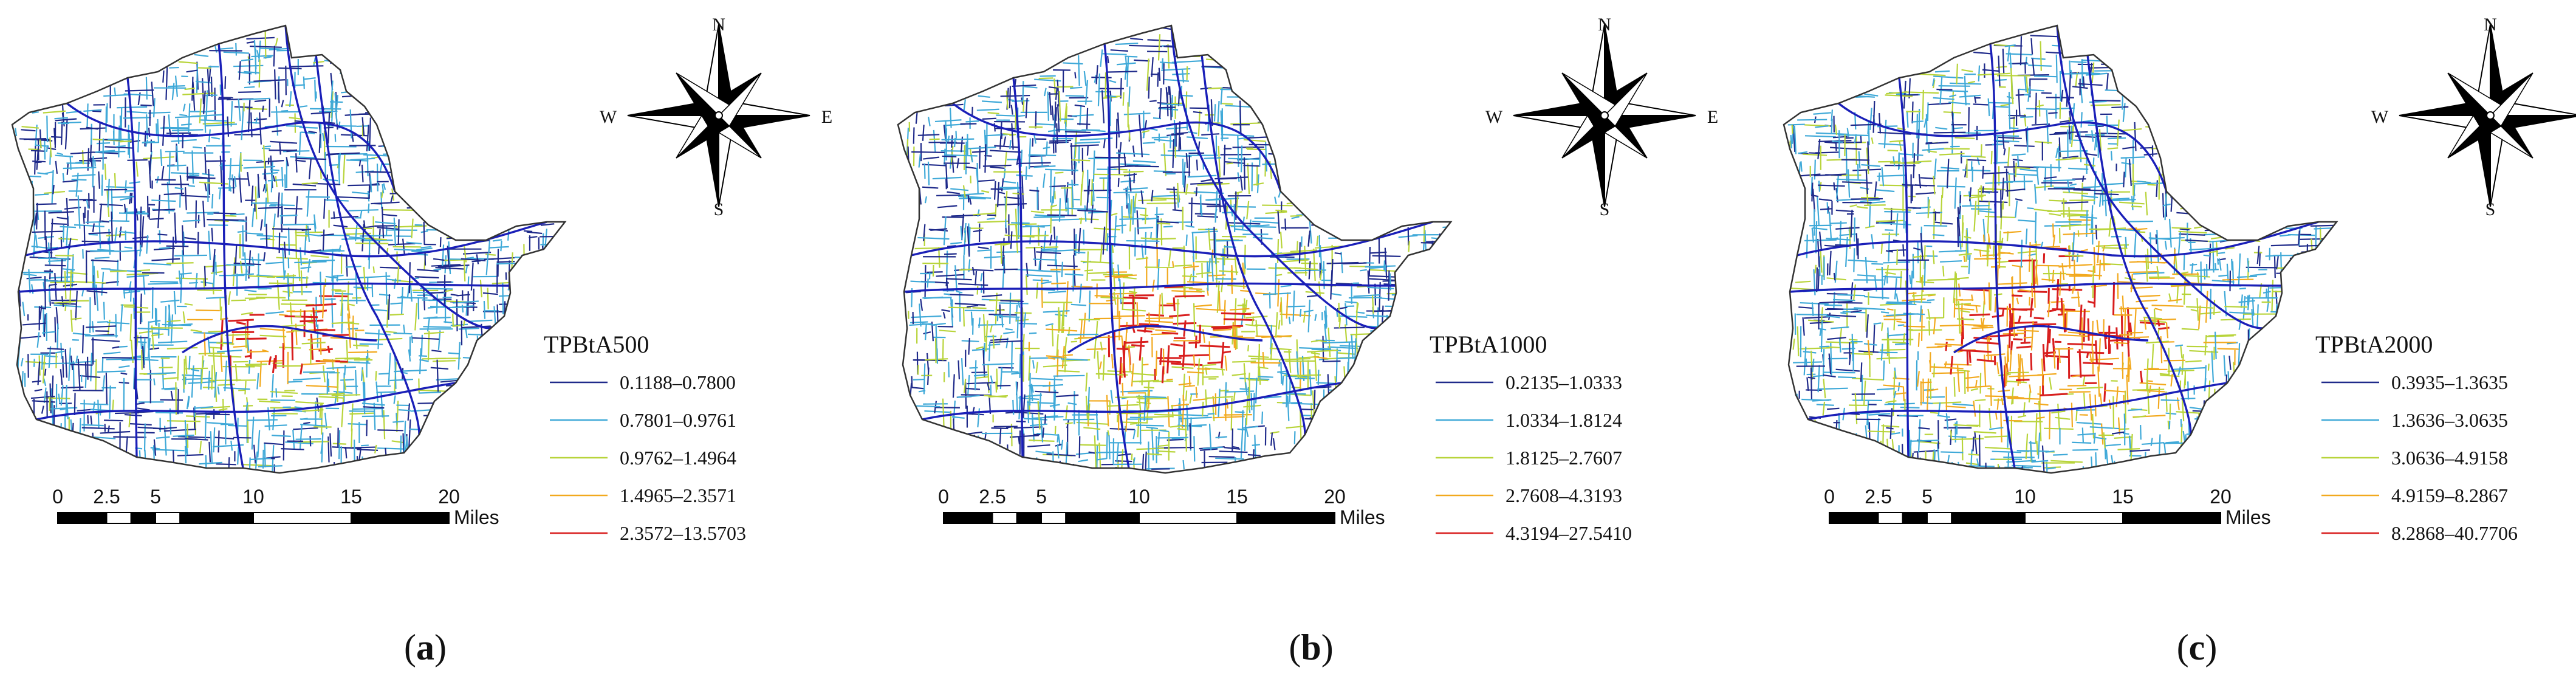  Describe the element at coordinates (168, 518) in the screenshot. I see `scale-bar-segment` at that location.